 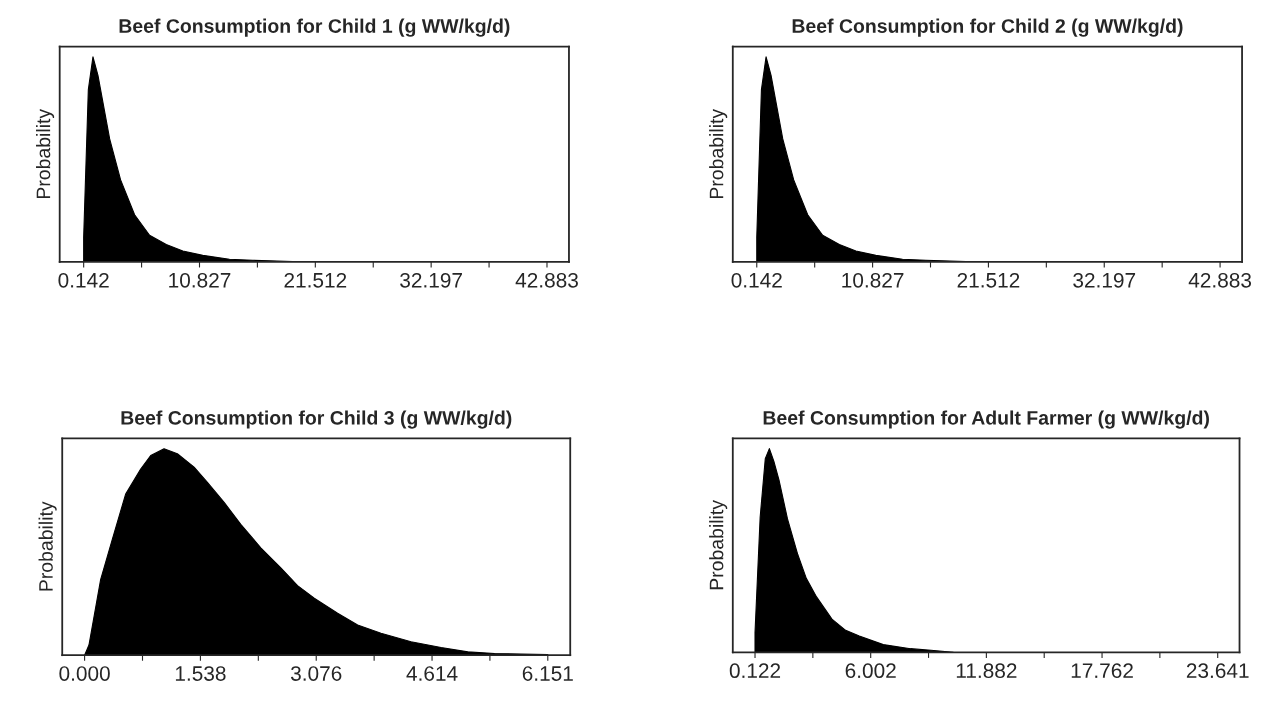 I want to click on x-tick-label: 6.002, so click(x=870, y=671).